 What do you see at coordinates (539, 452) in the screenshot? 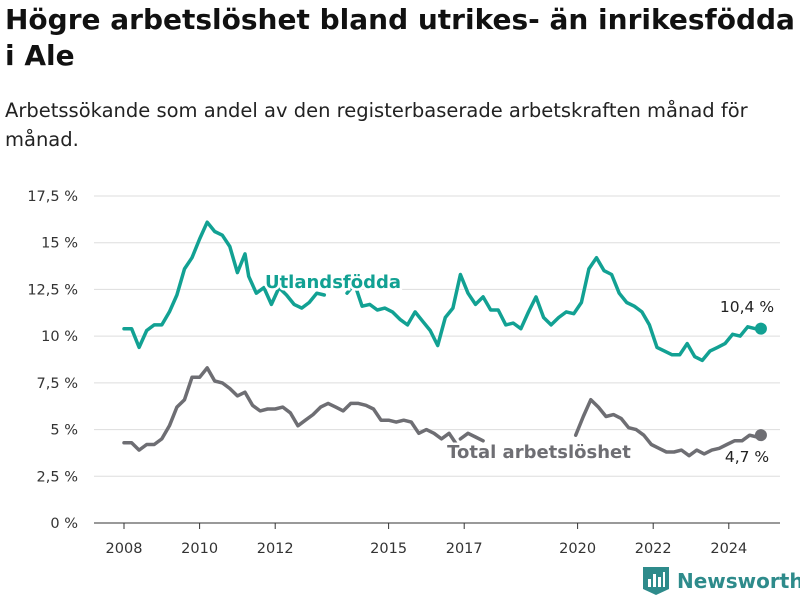
I see `series-label-total: Total arbetslöshet` at bounding box center [539, 452].